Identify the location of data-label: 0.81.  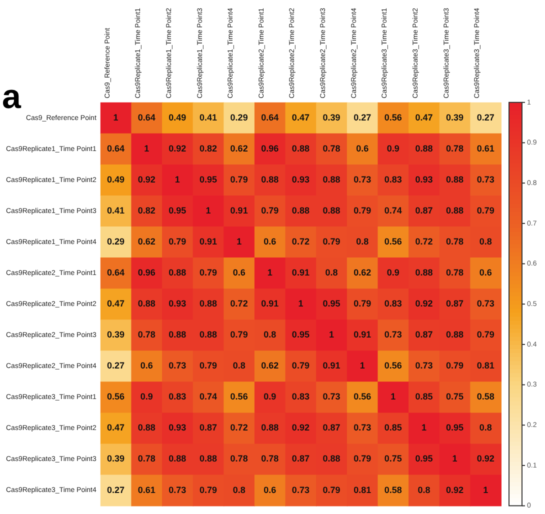
(485, 365).